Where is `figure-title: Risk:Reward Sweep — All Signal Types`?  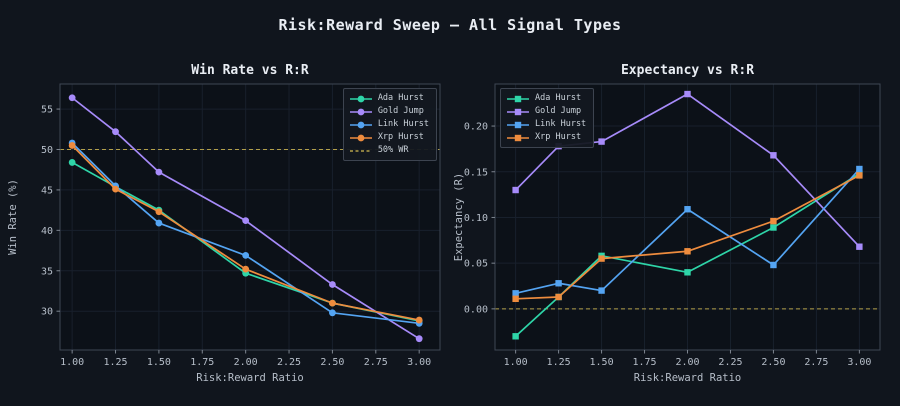 figure-title: Risk:Reward Sweep — All Signal Types is located at coordinates (450, 25).